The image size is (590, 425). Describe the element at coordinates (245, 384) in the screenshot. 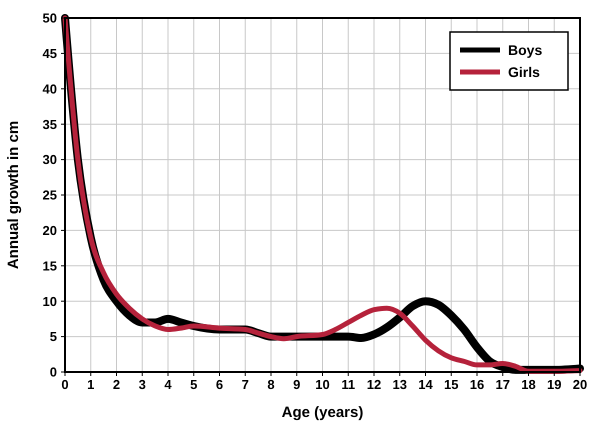

I see `x-tick-label: 7` at that location.